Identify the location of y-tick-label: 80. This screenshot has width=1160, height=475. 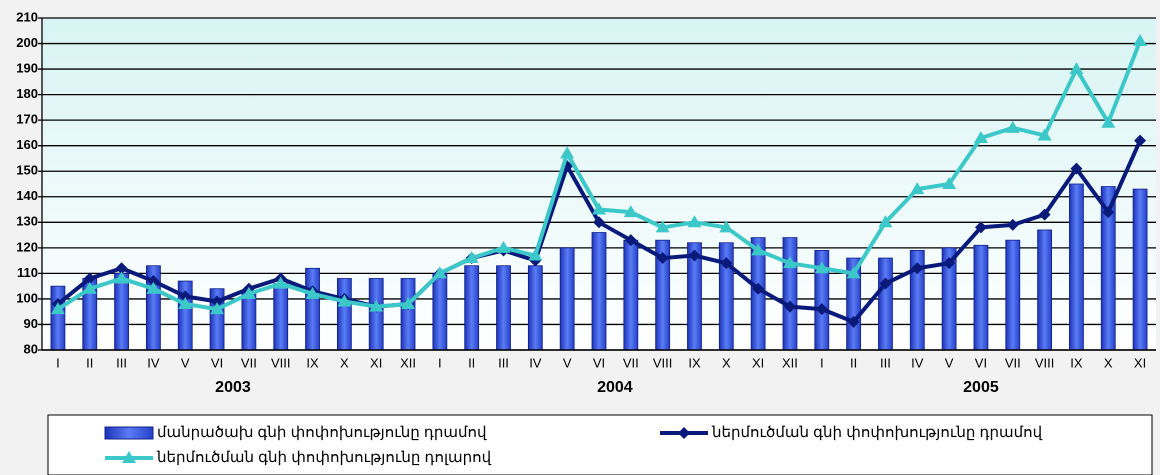
(31, 348).